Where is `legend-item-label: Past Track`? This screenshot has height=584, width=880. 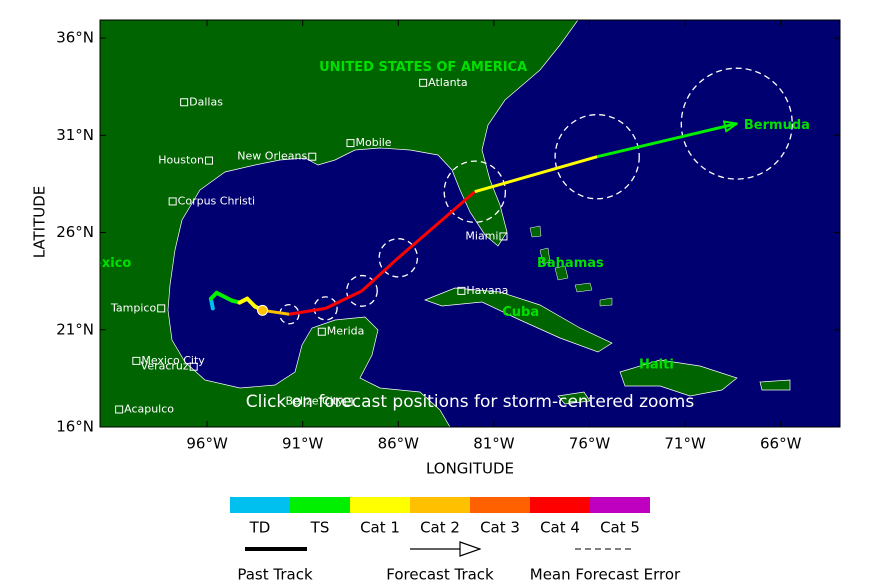 legend-item-label: Past Track is located at coordinates (275, 575).